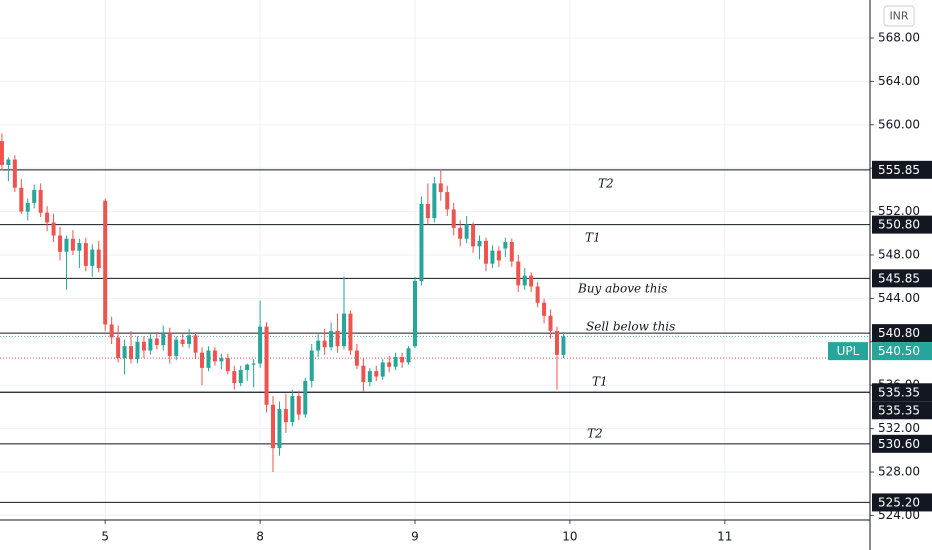 The width and height of the screenshot is (932, 550). What do you see at coordinates (626, 309) in the screenshot?
I see `ann-layer: T2 T1 Buy above this Sell below this T1 T2` at bounding box center [626, 309].